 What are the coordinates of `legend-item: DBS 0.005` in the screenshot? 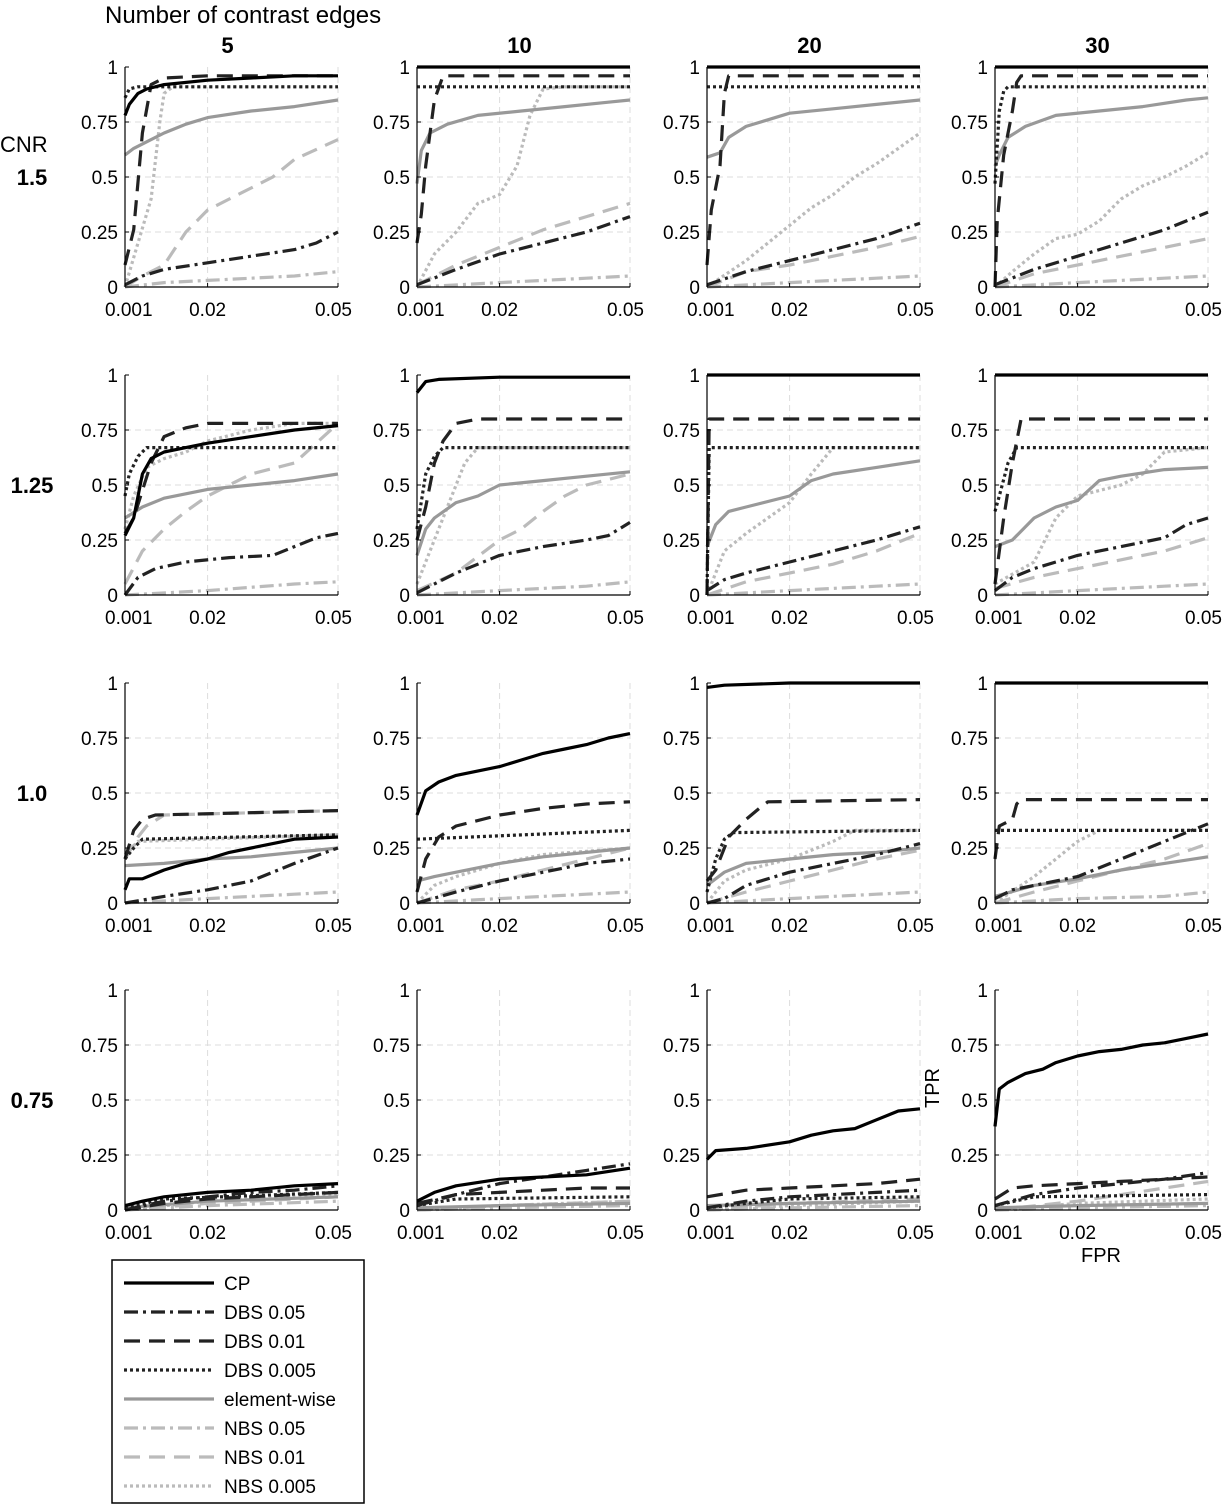 It's located at (220, 1371).